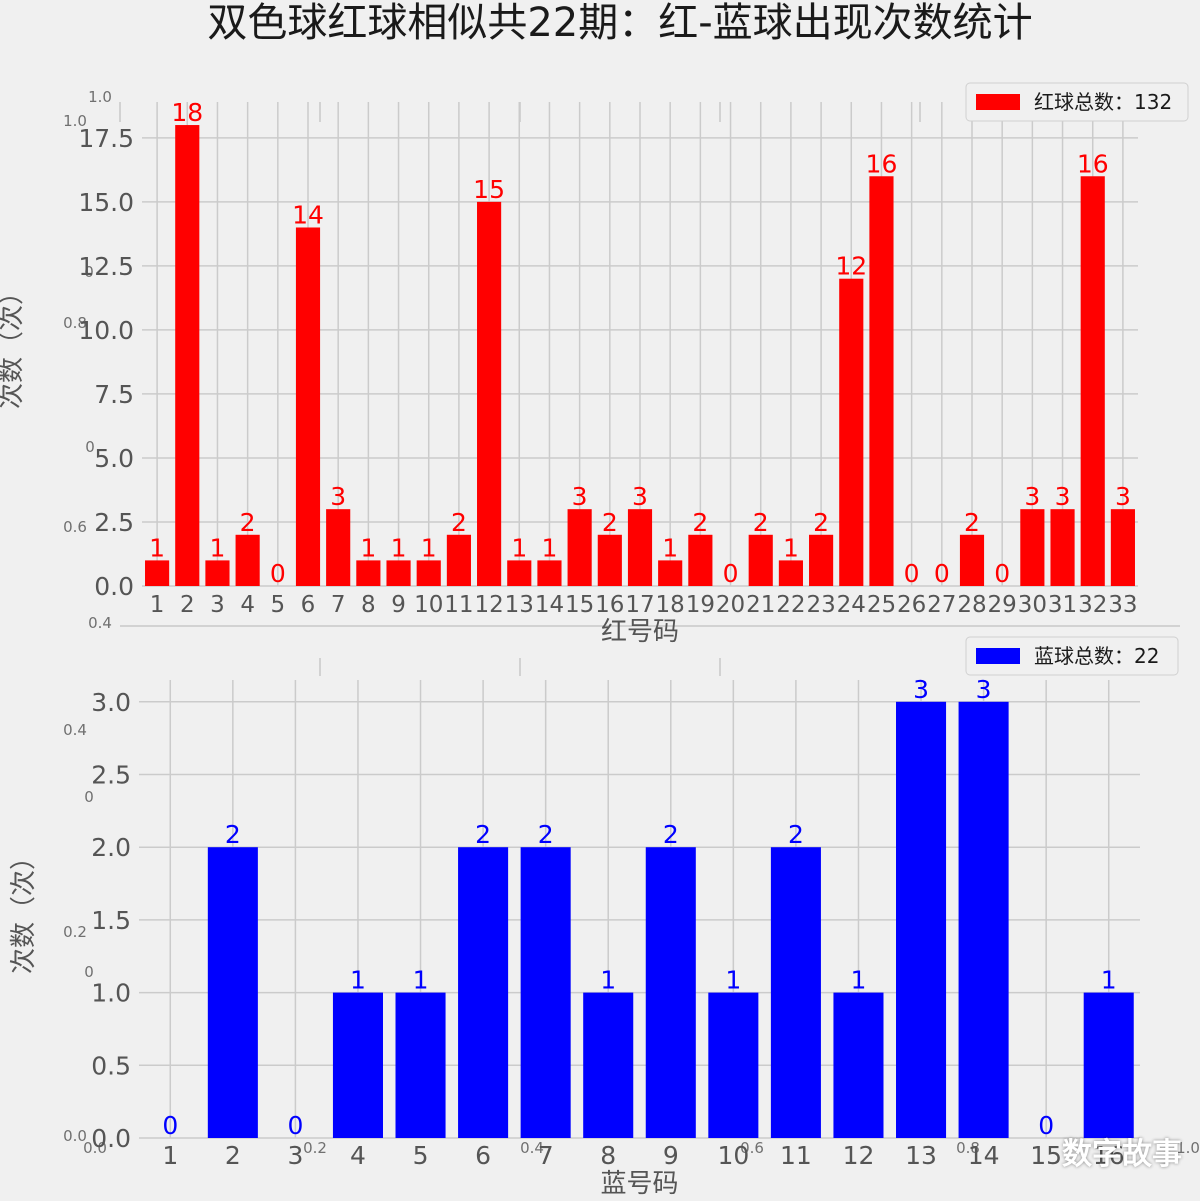 Image resolution: width=1200 pixels, height=1201 pixels. I want to click on watermark-text: 数字故事, so click(1122, 1154).